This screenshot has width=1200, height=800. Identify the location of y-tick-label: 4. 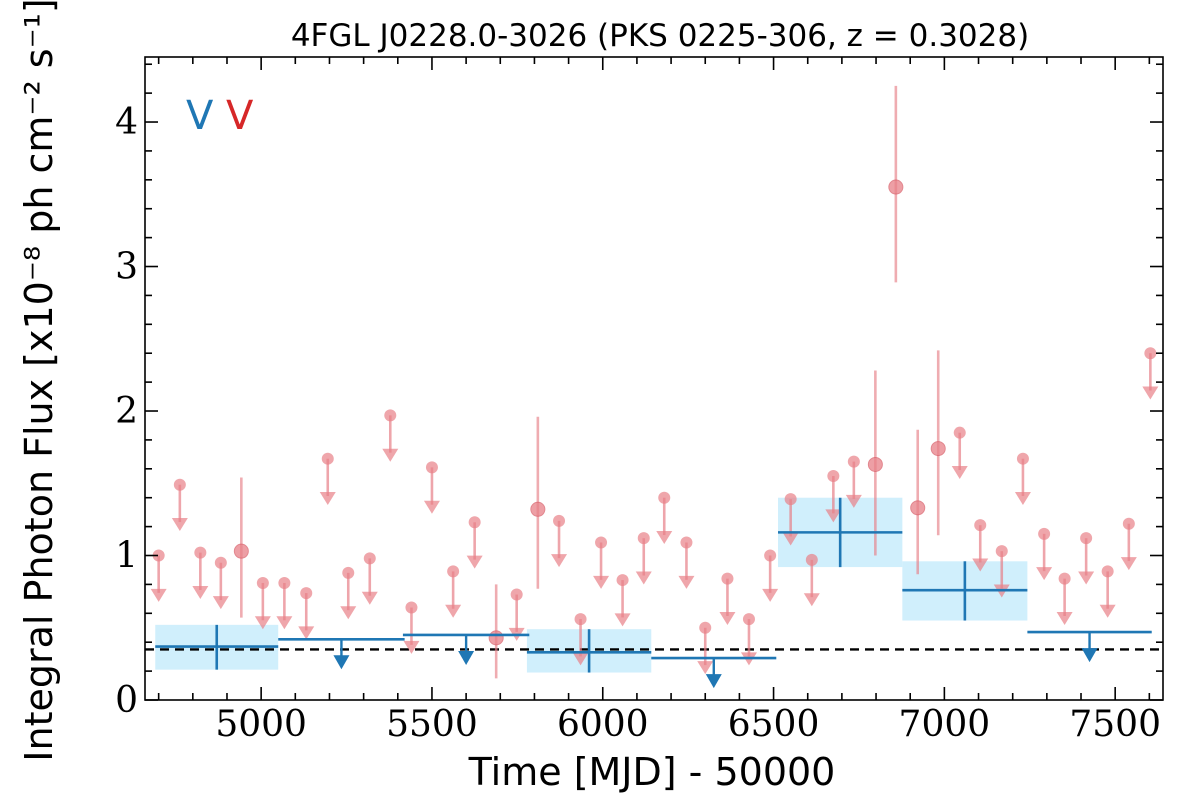
(126, 122).